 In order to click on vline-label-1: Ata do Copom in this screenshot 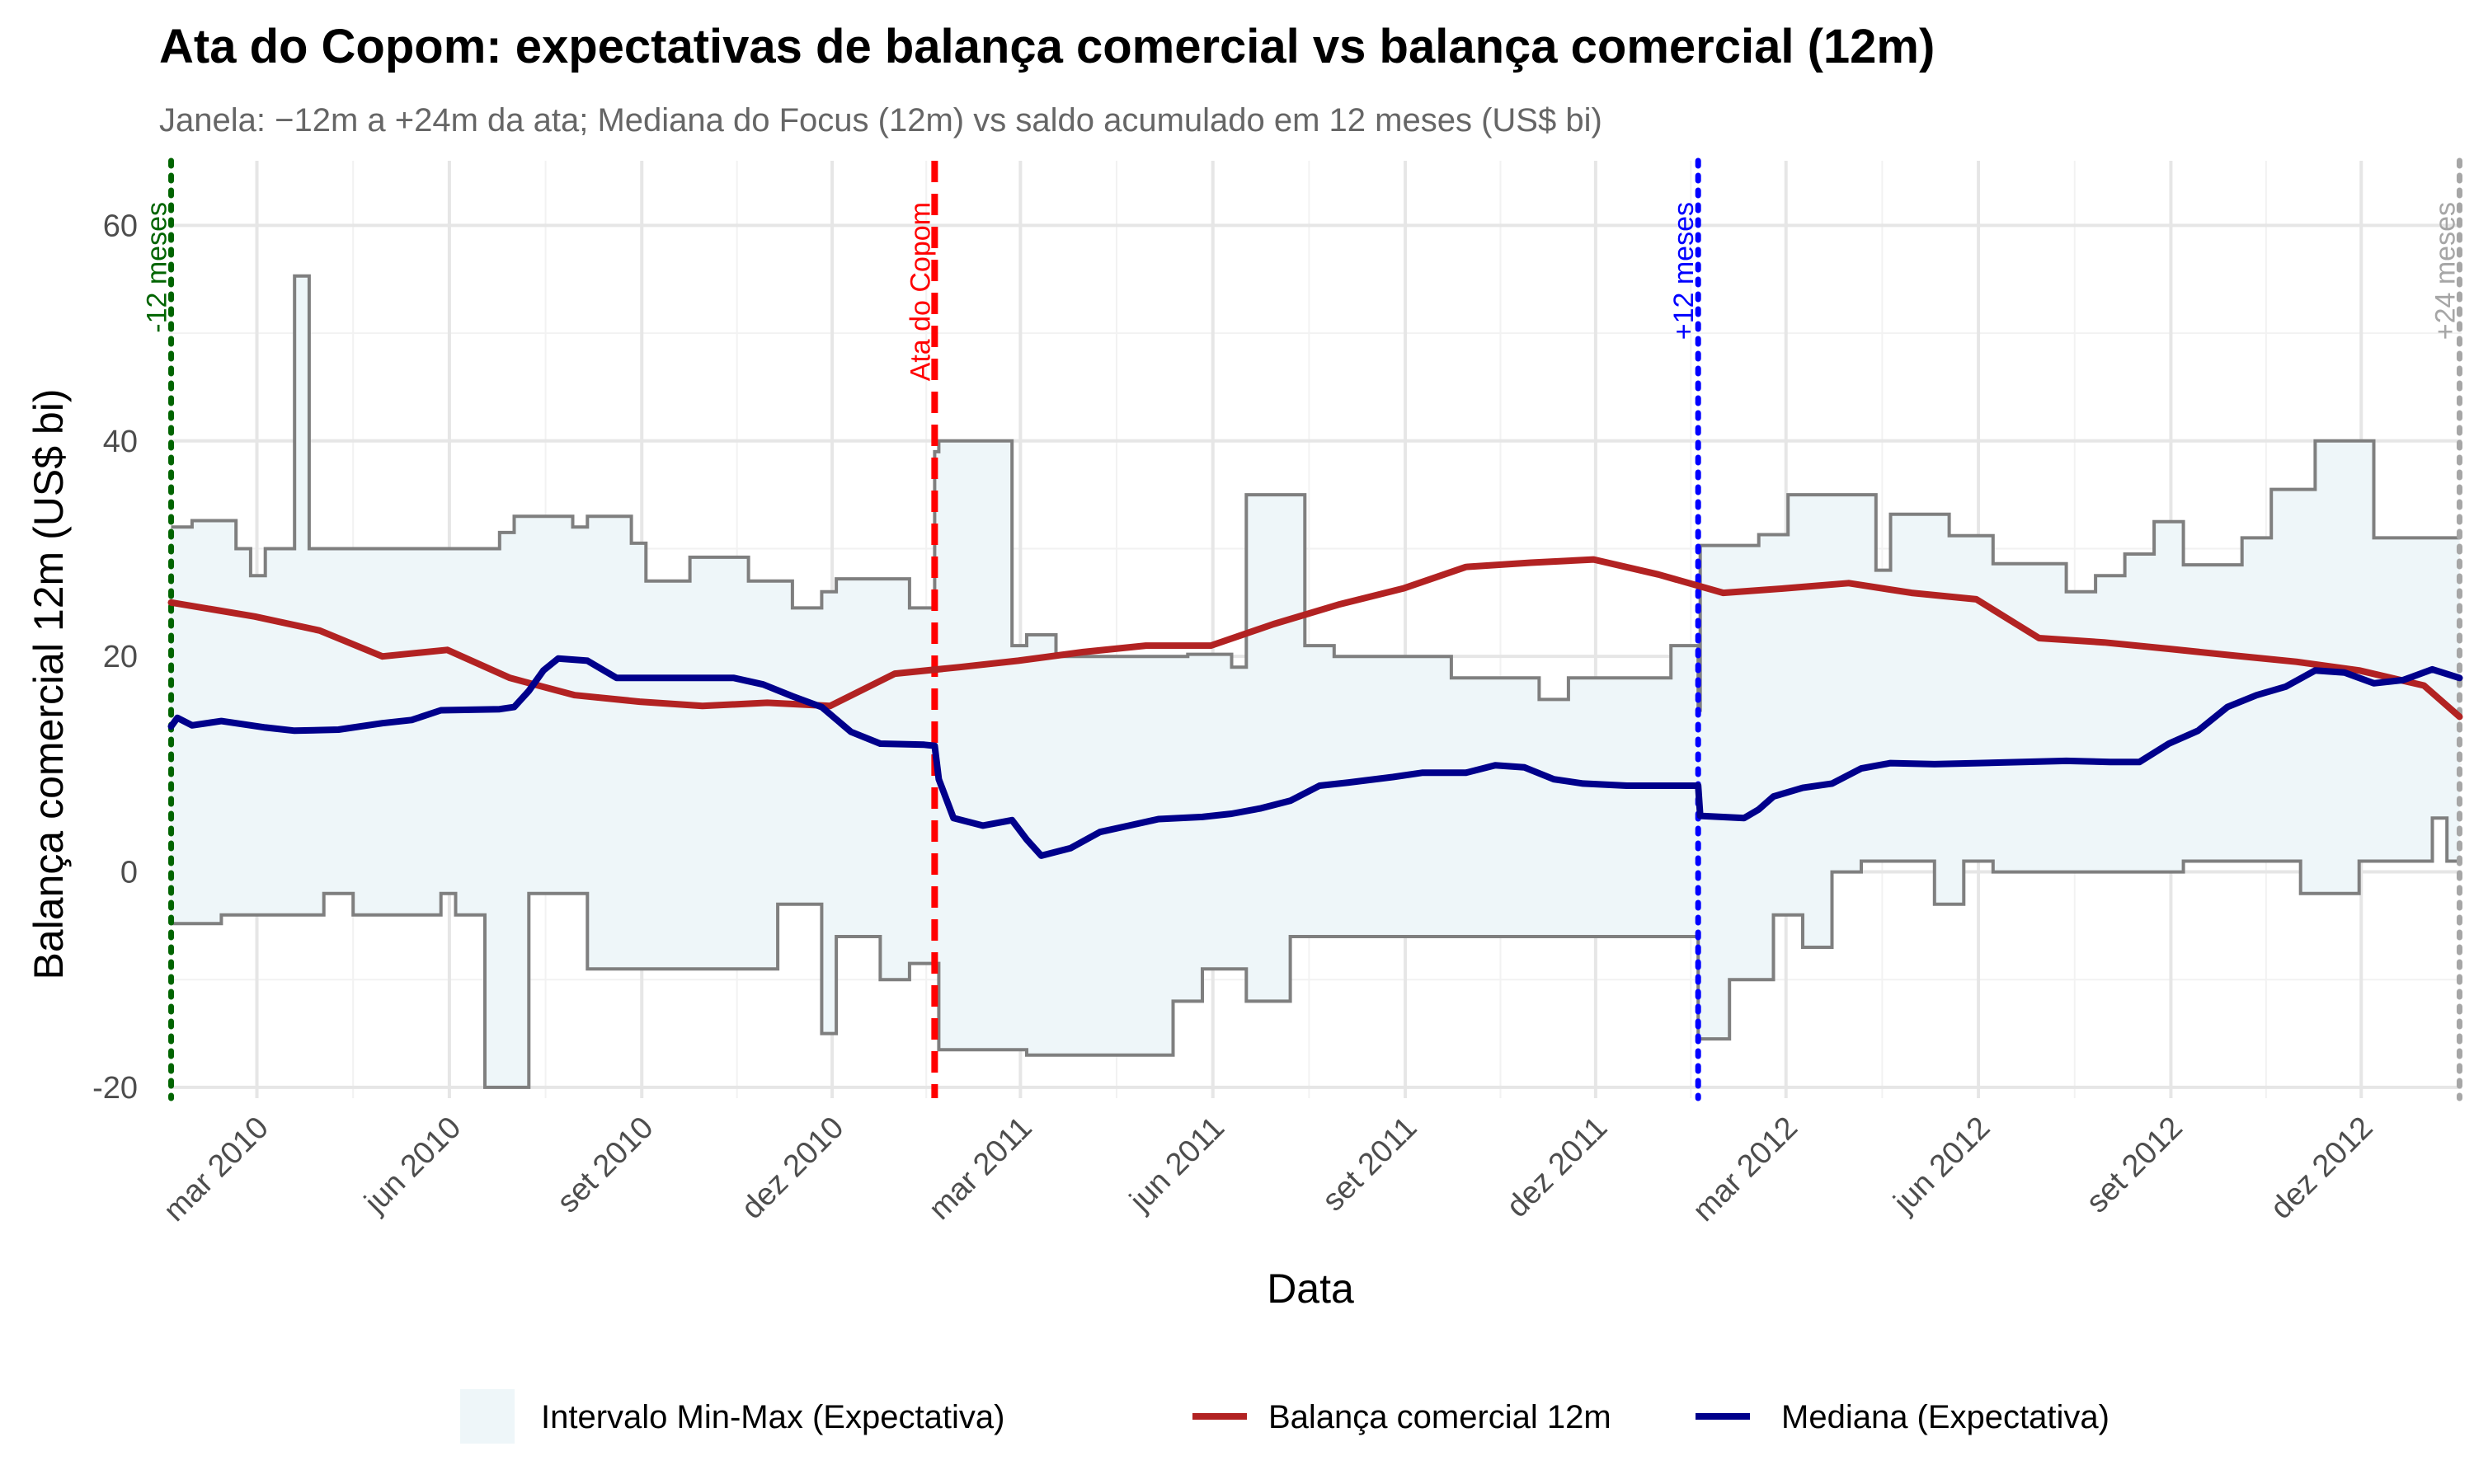, I will do `click(920, 291)`.